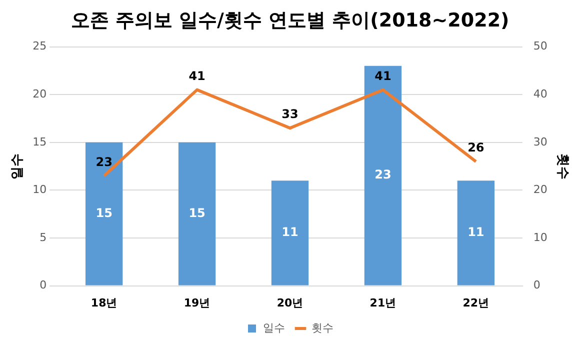 Image resolution: width=580 pixels, height=346 pixels. What do you see at coordinates (43, 237) in the screenshot?
I see `y-tick-label: 5` at bounding box center [43, 237].